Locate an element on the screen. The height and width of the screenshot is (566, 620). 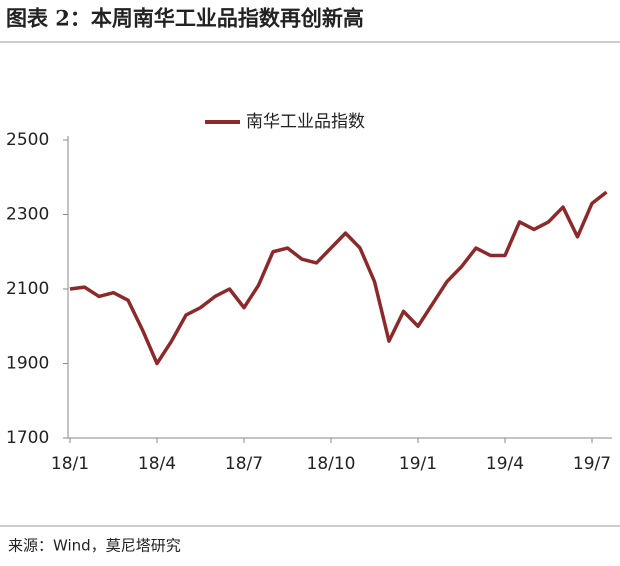
source: 来源：Wind，莫尼塔研究 is located at coordinates (94, 546).